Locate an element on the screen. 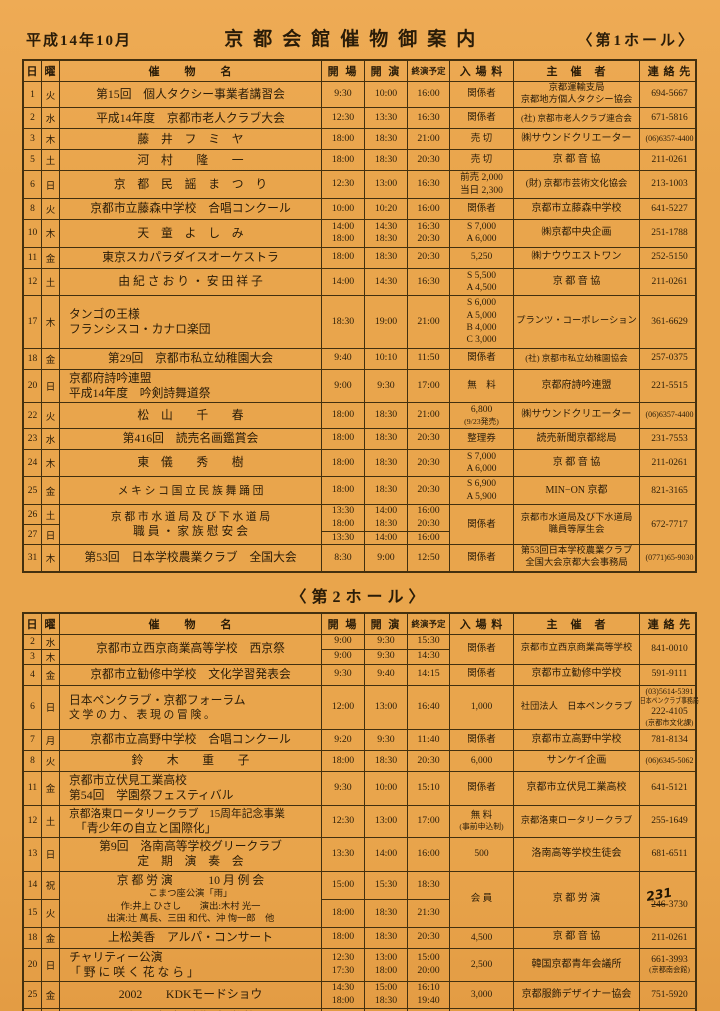  time-value: 10:20 is located at coordinates (386, 208).